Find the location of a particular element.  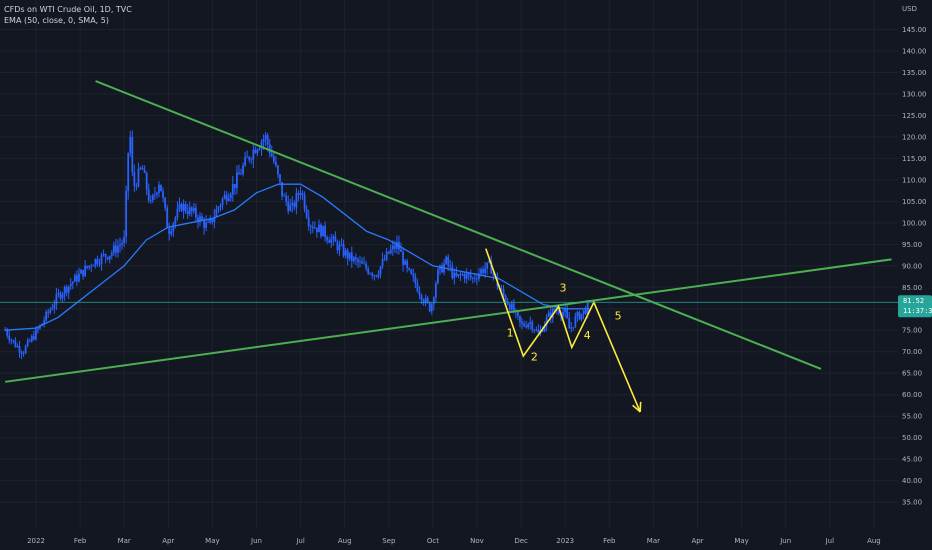

x-tick-label: Apr is located at coordinates (697, 541).